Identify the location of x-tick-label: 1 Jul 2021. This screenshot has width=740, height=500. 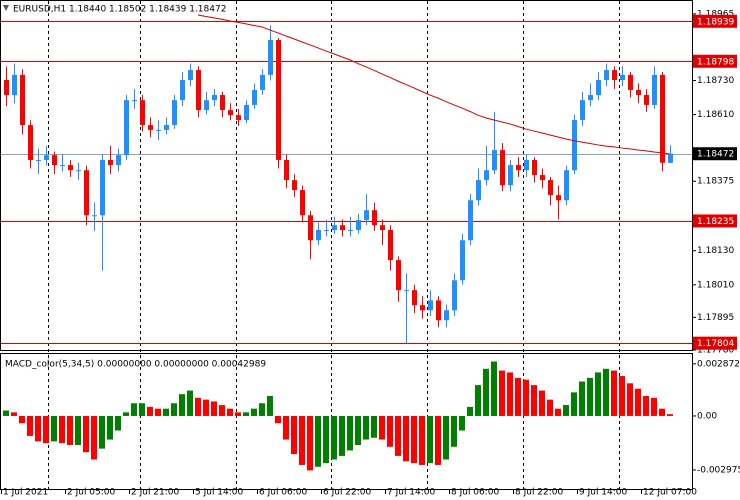
(25, 493).